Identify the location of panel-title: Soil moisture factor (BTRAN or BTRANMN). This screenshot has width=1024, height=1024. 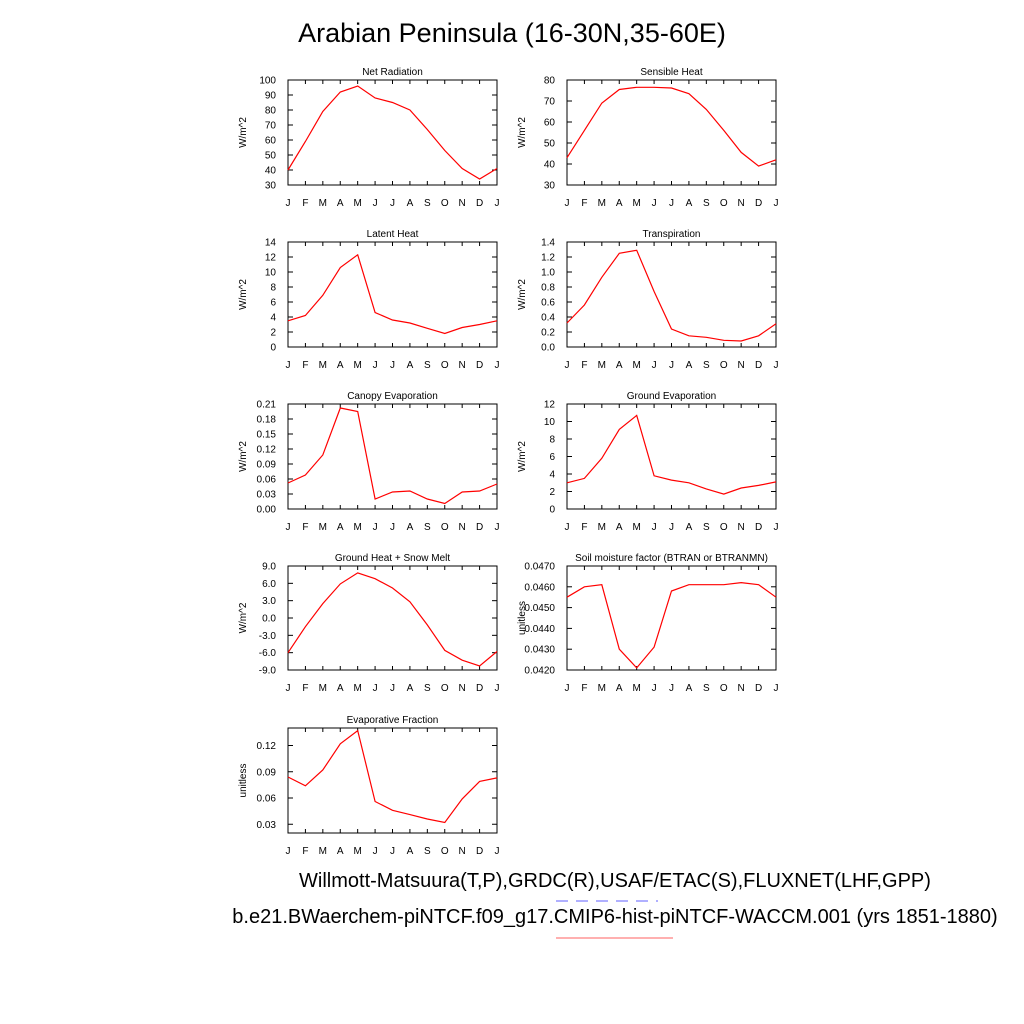
(671, 558).